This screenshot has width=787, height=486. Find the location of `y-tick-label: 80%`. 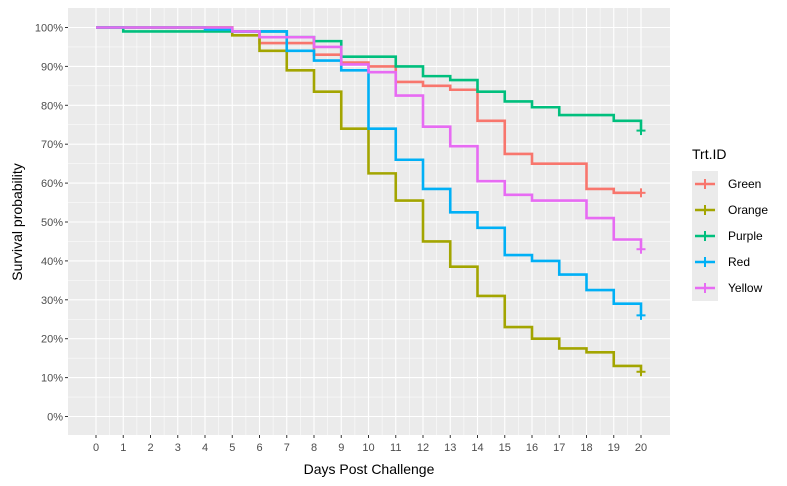

y-tick-label: 80% is located at coordinates (52, 106).